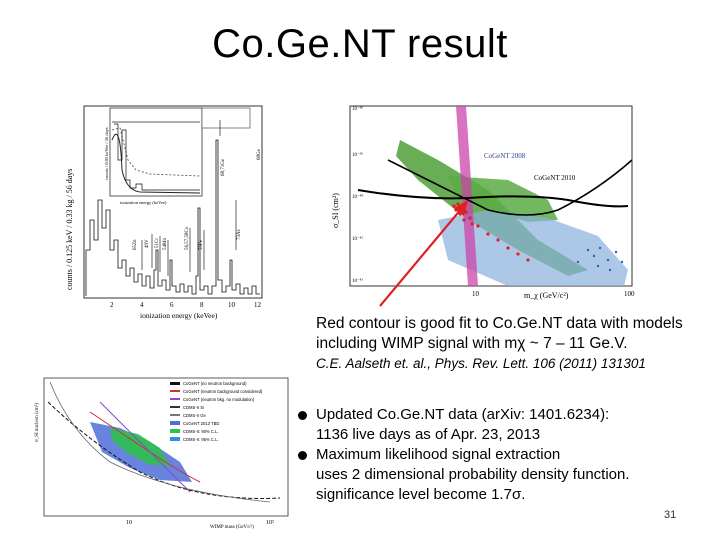 The width and height of the screenshot is (720, 540). I want to click on peak-label: 68,71Ge, so click(223, 167).